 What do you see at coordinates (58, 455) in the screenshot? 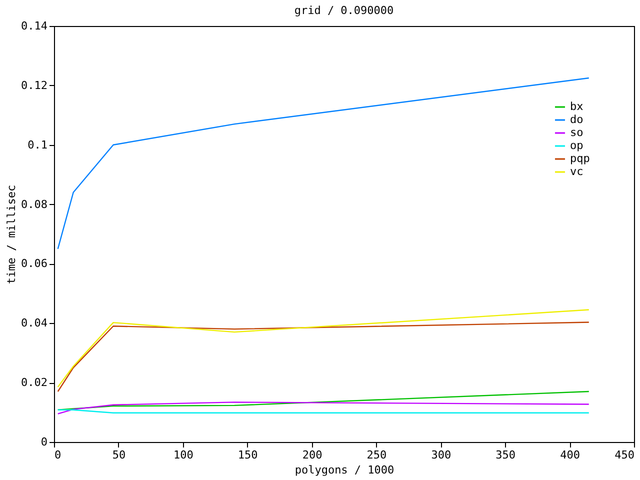
I see `x-tick-label: 0` at bounding box center [58, 455].